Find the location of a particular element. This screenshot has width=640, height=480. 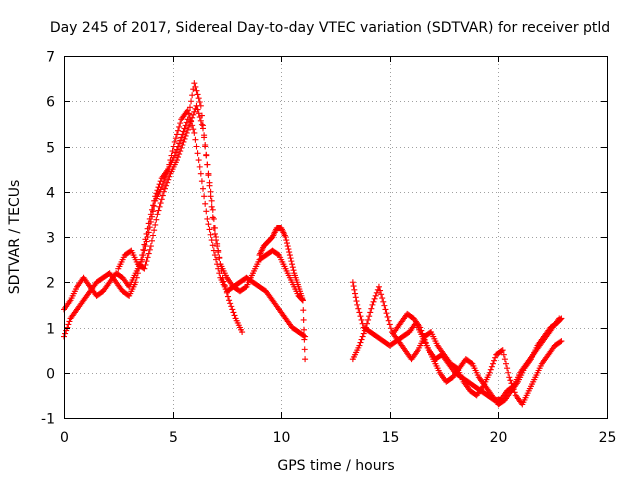

y-tick-label: 5 is located at coordinates (50, 149).